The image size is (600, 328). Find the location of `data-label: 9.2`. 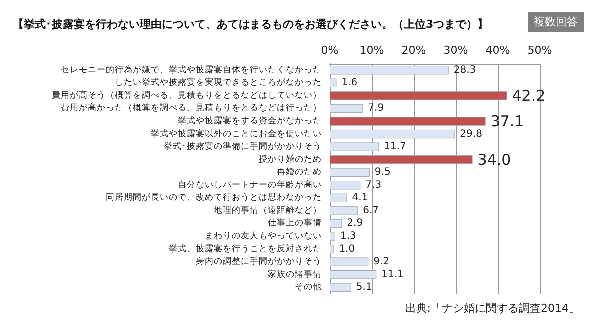

data-label: 9.2 is located at coordinates (382, 262).